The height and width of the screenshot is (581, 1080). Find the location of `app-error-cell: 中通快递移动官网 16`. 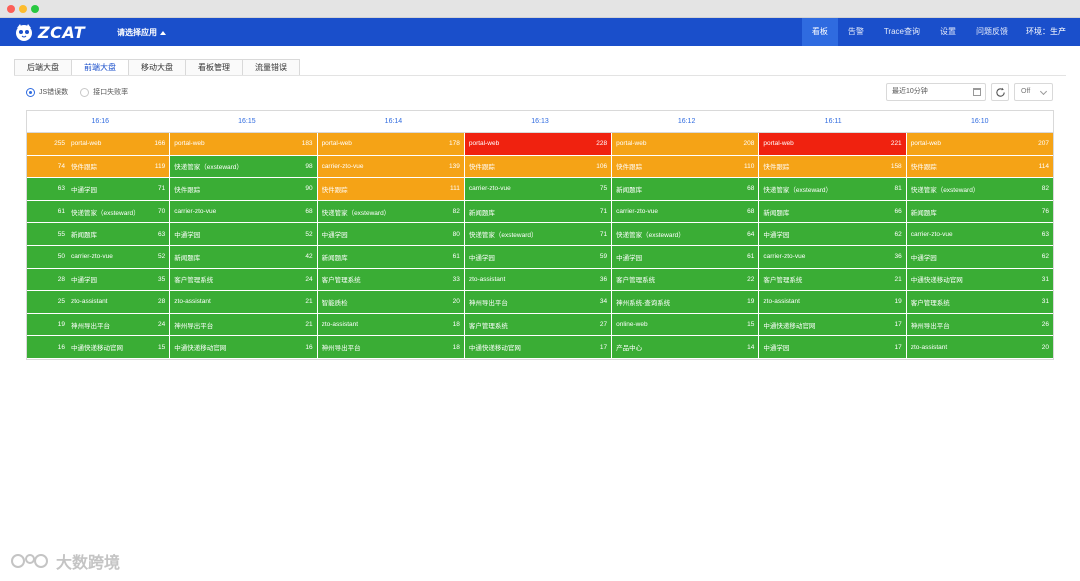

app-error-cell: 中通快递移动官网 16 is located at coordinates (244, 347).